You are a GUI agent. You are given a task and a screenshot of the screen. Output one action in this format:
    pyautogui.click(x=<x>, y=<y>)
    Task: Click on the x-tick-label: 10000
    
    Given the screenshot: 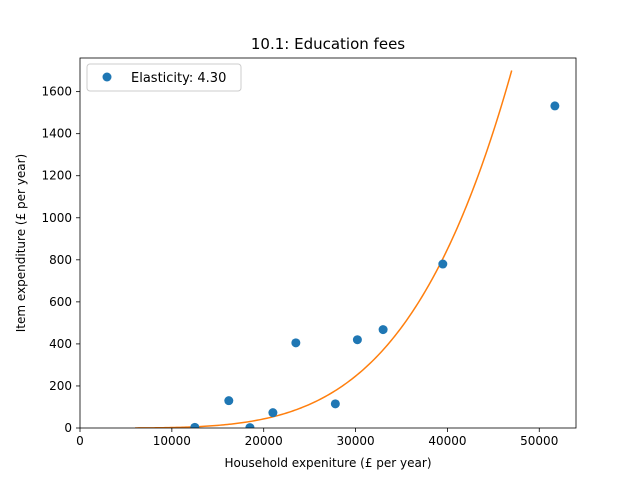 What is the action you would take?
    pyautogui.click(x=172, y=441)
    